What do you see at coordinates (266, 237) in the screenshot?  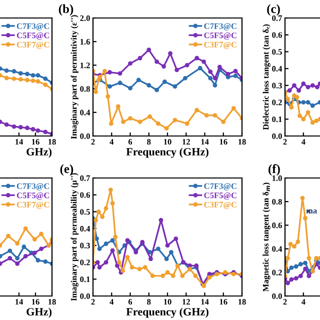 I see `y-axis-title: Magnetic loss tangent (tan δ$_{m}$)` at bounding box center [266, 237].